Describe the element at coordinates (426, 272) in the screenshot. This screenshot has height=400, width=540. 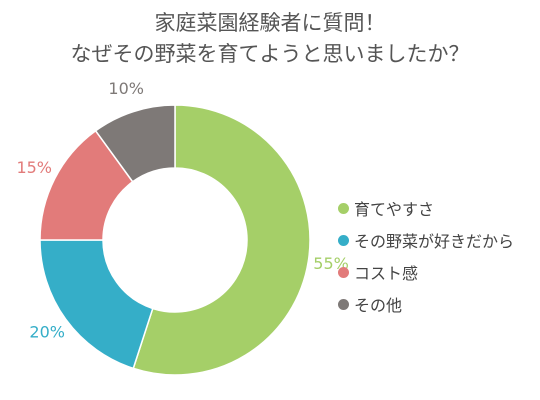
I see `legend-item-2: コスト感` at that location.